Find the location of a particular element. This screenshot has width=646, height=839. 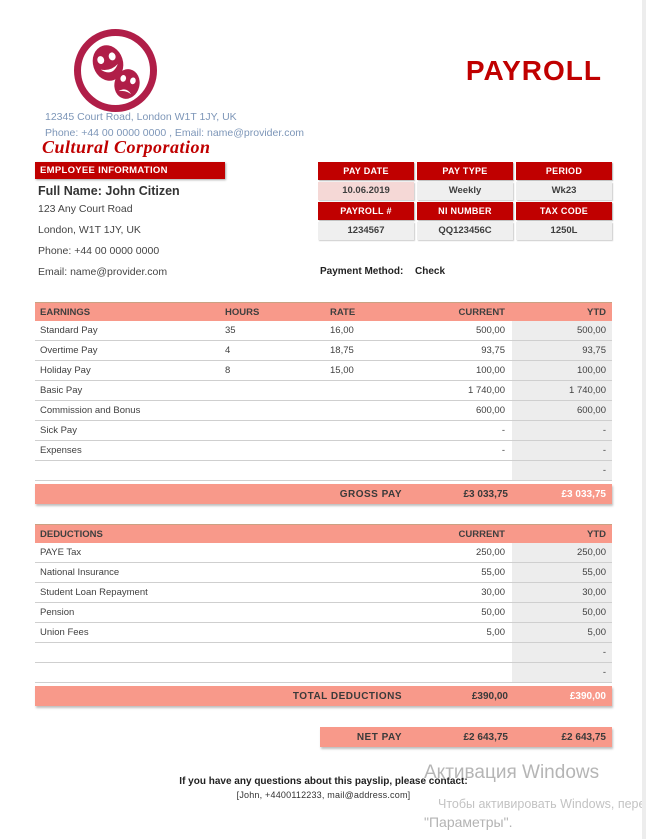

period-value: Wk23 is located at coordinates (564, 191).